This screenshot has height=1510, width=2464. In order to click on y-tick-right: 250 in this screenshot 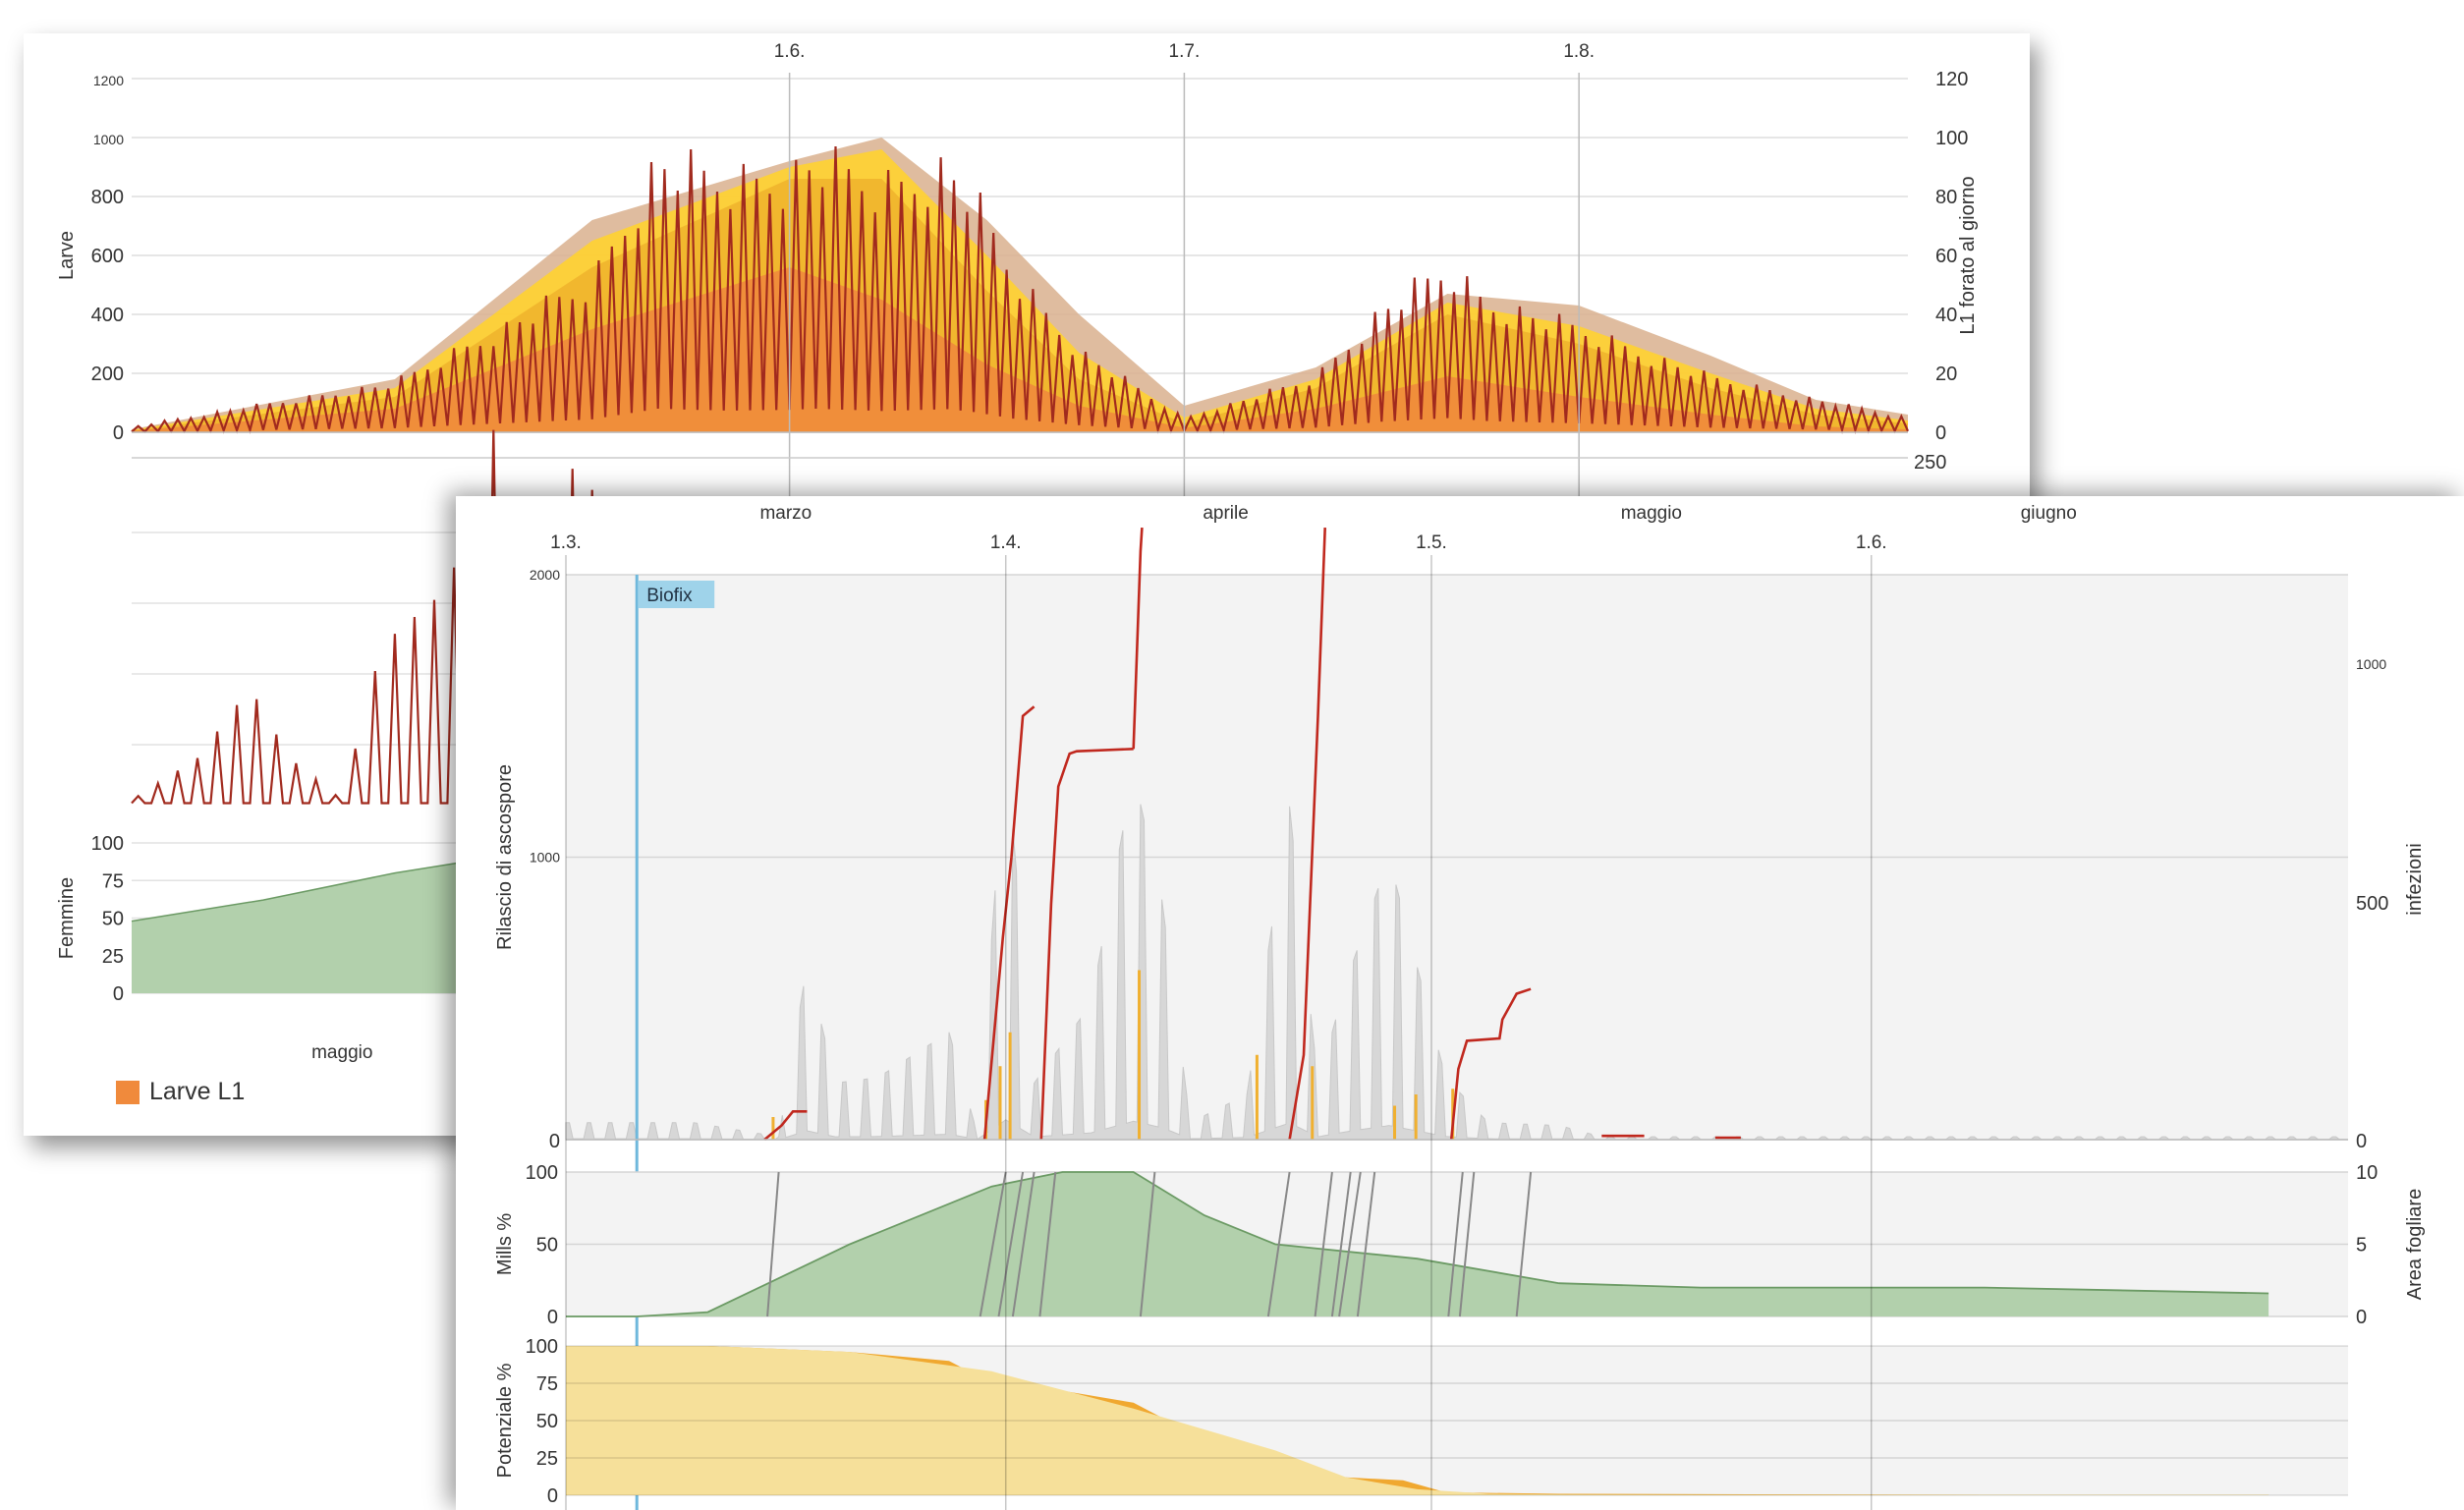, I will do `click(1930, 463)`.